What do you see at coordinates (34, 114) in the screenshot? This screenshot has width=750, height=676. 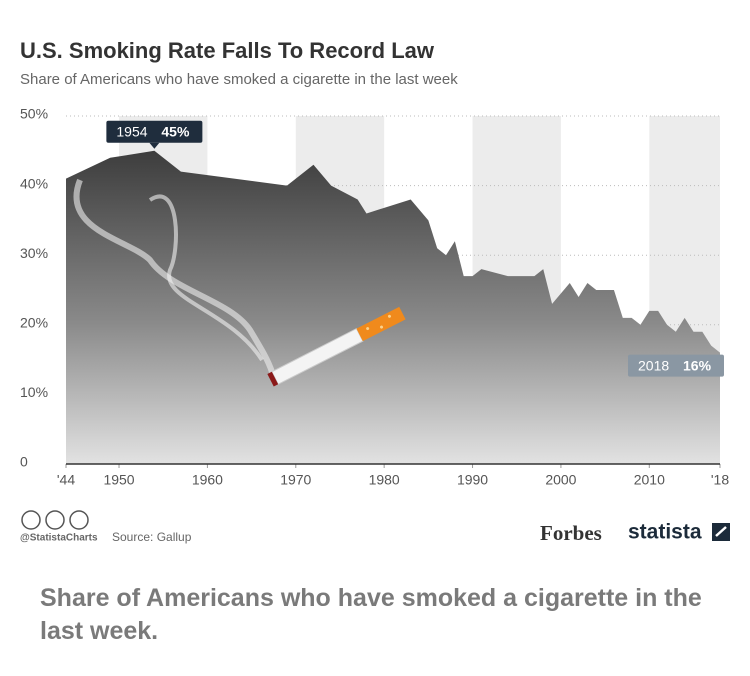 I see `y-tick-label: 50%` at bounding box center [34, 114].